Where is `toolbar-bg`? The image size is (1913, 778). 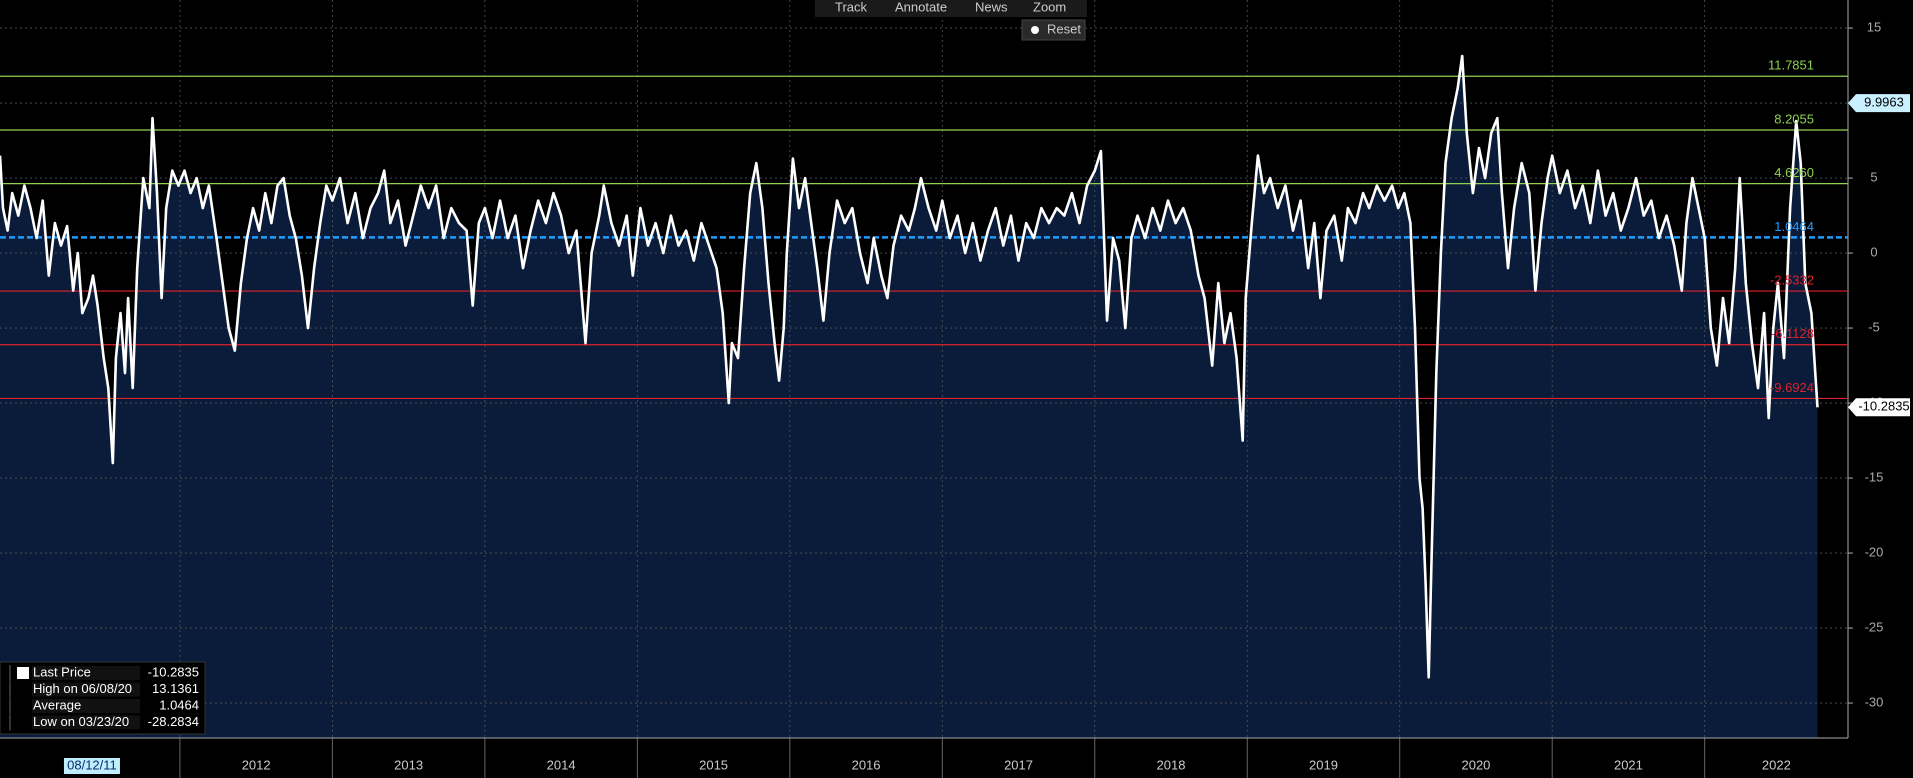
toolbar-bg is located at coordinates (951, 8).